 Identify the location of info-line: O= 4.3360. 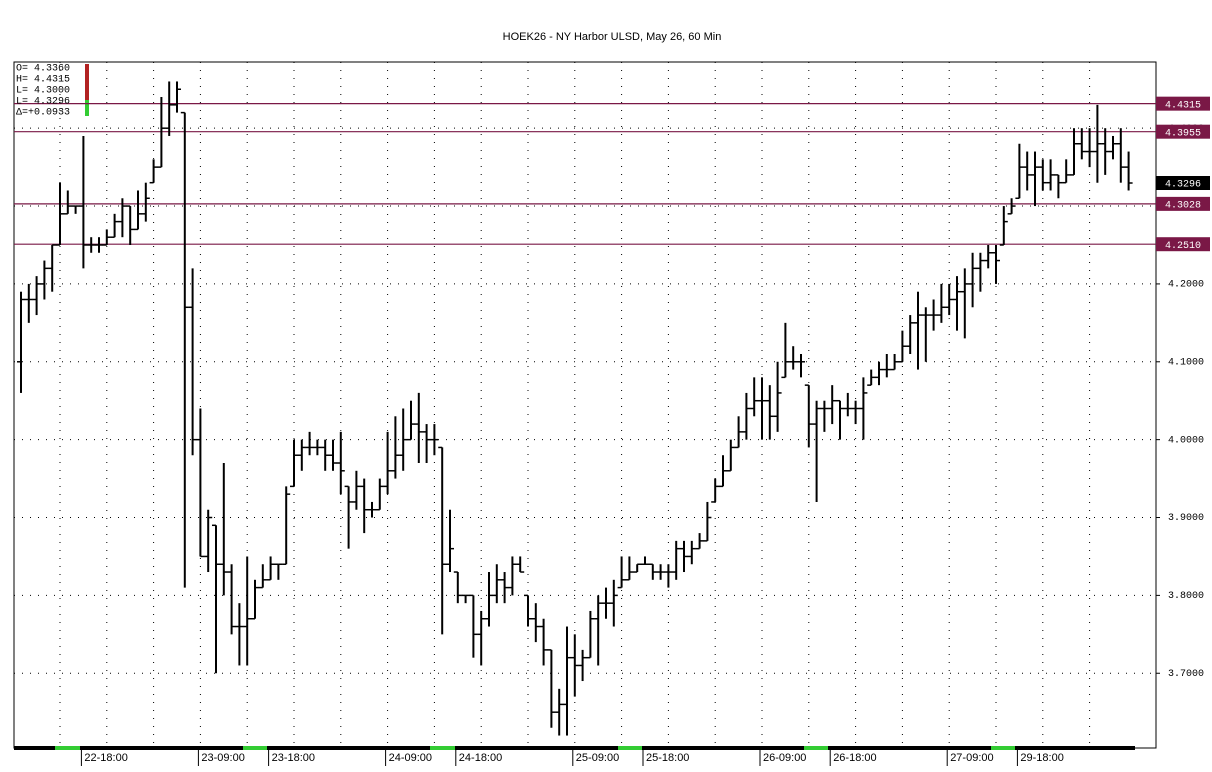
(43, 69).